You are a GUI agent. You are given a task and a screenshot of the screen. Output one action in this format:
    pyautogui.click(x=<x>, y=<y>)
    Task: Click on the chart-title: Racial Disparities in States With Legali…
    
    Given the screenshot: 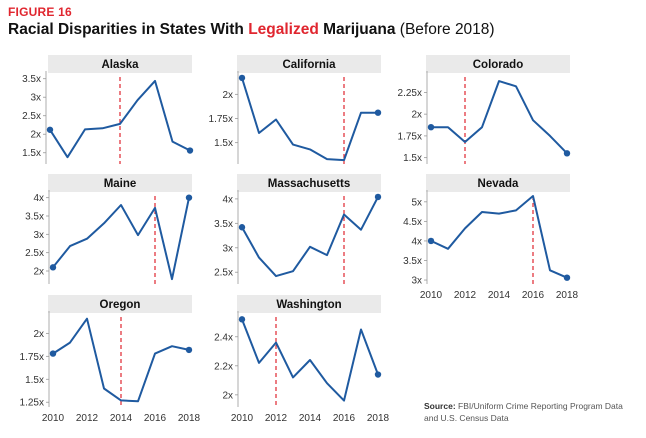 What is the action you would take?
    pyautogui.click(x=251, y=30)
    